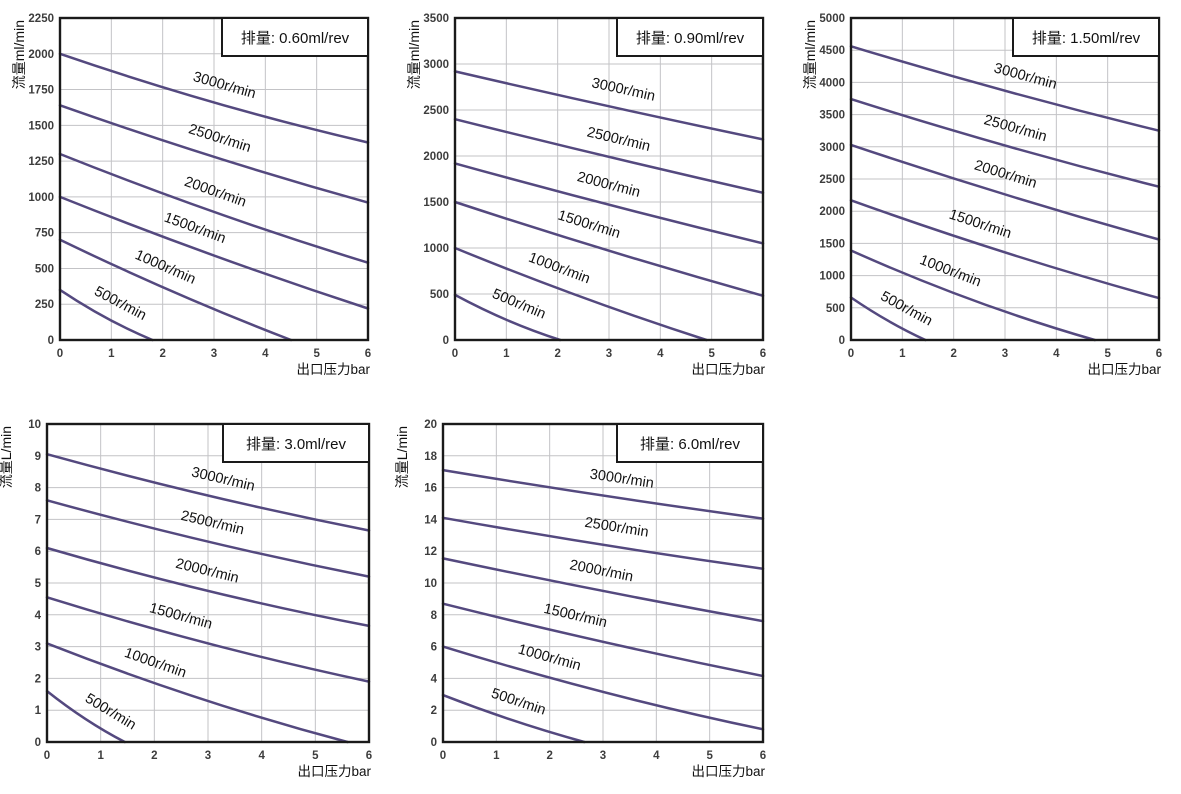 The image size is (1181, 794). I want to click on y-tick-label: 20, so click(430, 425).